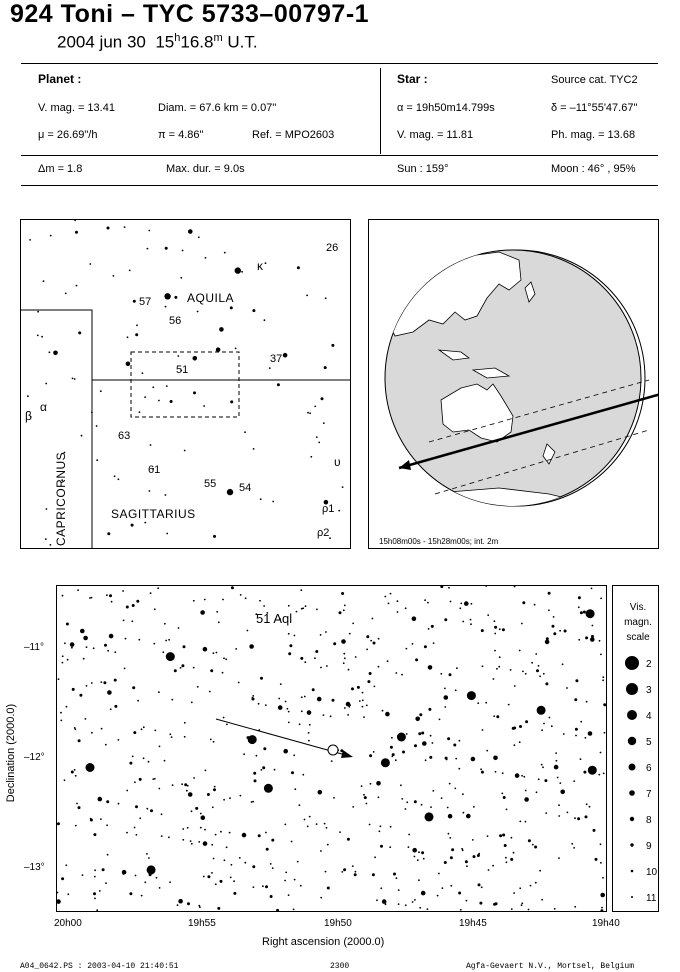  Describe the element at coordinates (640, 753) in the screenshot. I see `magnitude-scale-svg: Vis. magn. scale 2 3 4 5 6 7 8 9 10 11` at that location.